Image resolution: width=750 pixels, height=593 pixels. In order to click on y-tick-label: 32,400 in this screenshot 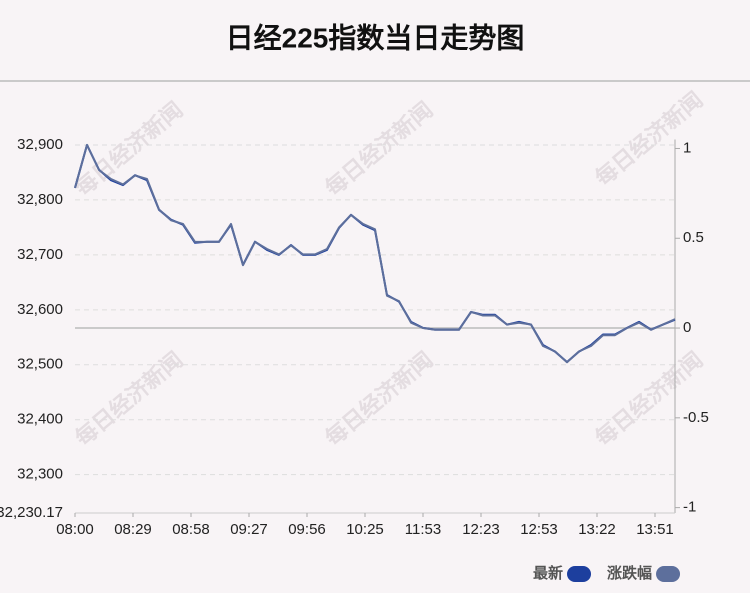, I will do `click(40, 419)`.